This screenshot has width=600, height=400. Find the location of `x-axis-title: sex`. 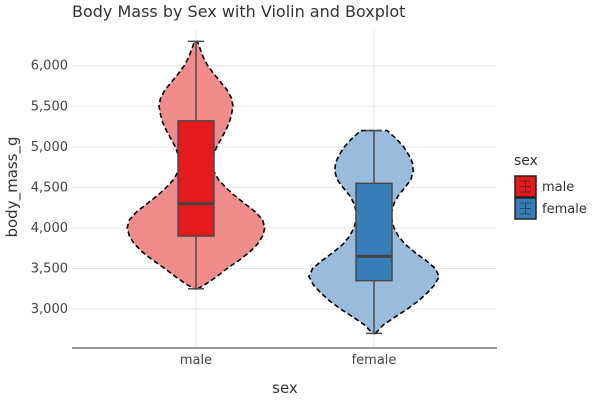

x-axis-title: sex is located at coordinates (285, 388).